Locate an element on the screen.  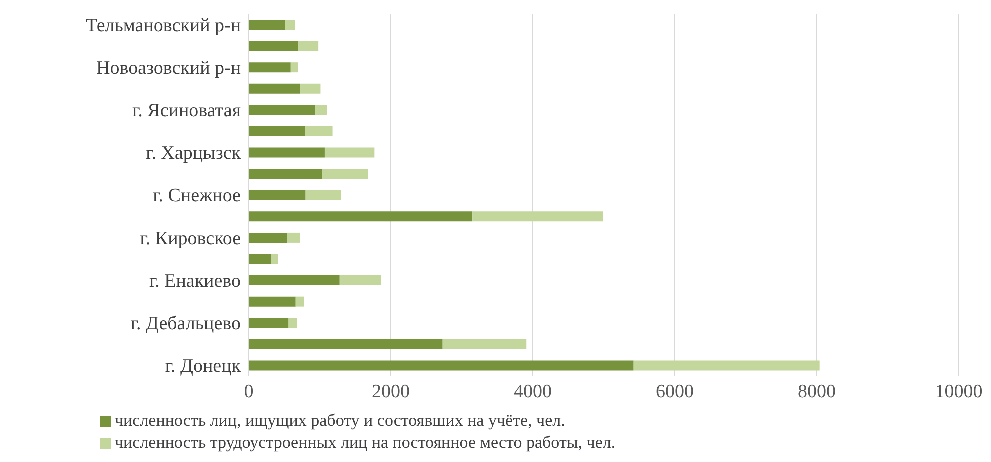
x-tick-label: 10000 is located at coordinates (959, 391).